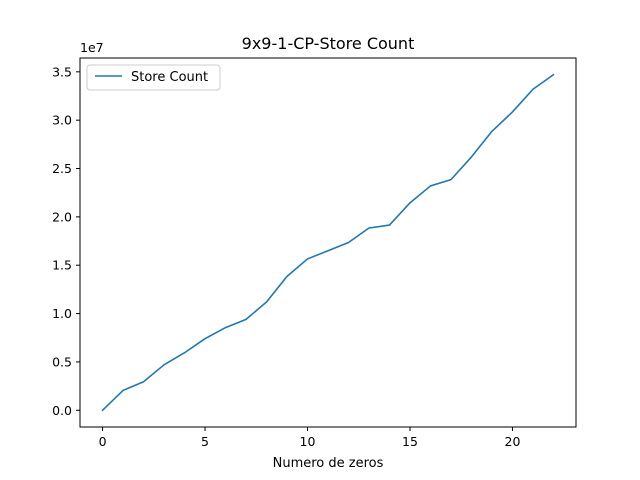  I want to click on chart-title: 9x9-1-CP-Store Count, so click(328, 43).